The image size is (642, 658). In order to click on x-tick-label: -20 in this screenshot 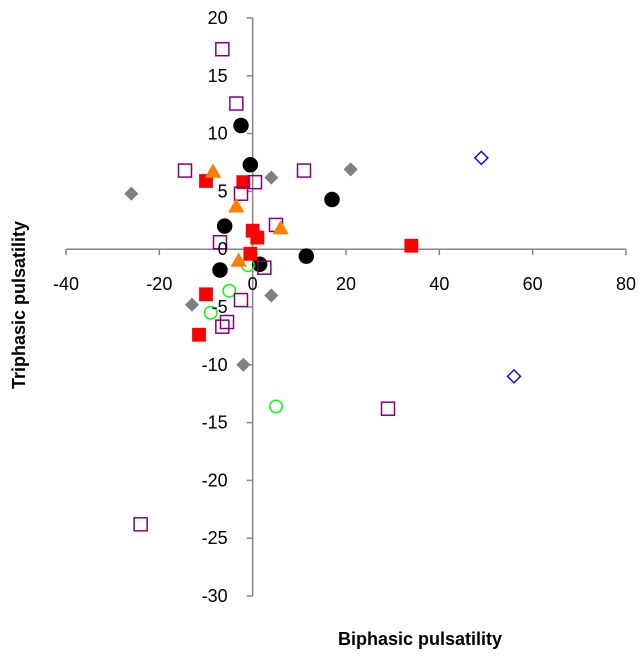, I will do `click(159, 284)`.